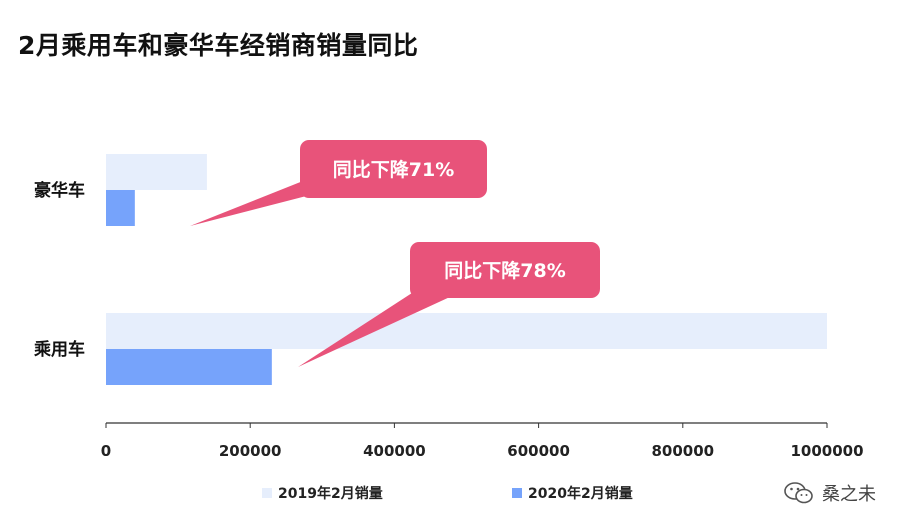 The image size is (898, 528). I want to click on x-tick-label-3: 600000, so click(538, 451).